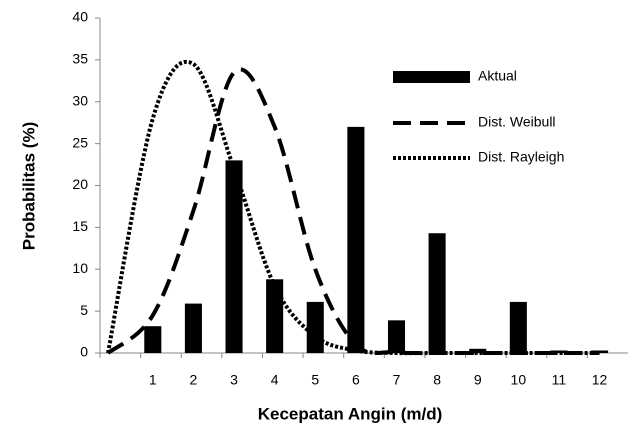  What do you see at coordinates (519, 380) in the screenshot?
I see `x-tick-label: 10` at bounding box center [519, 380].